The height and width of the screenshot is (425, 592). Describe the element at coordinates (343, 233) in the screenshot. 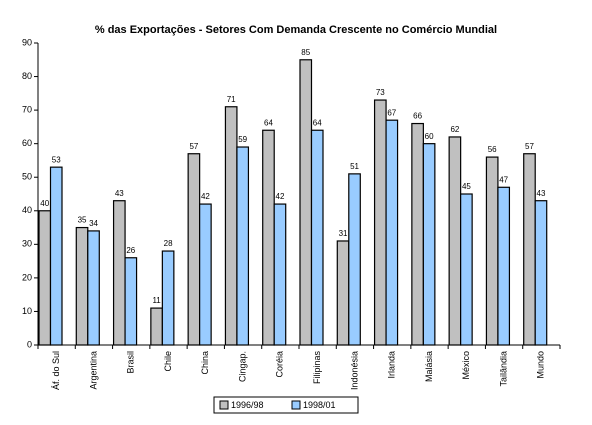

I see `data-label: 31` at that location.